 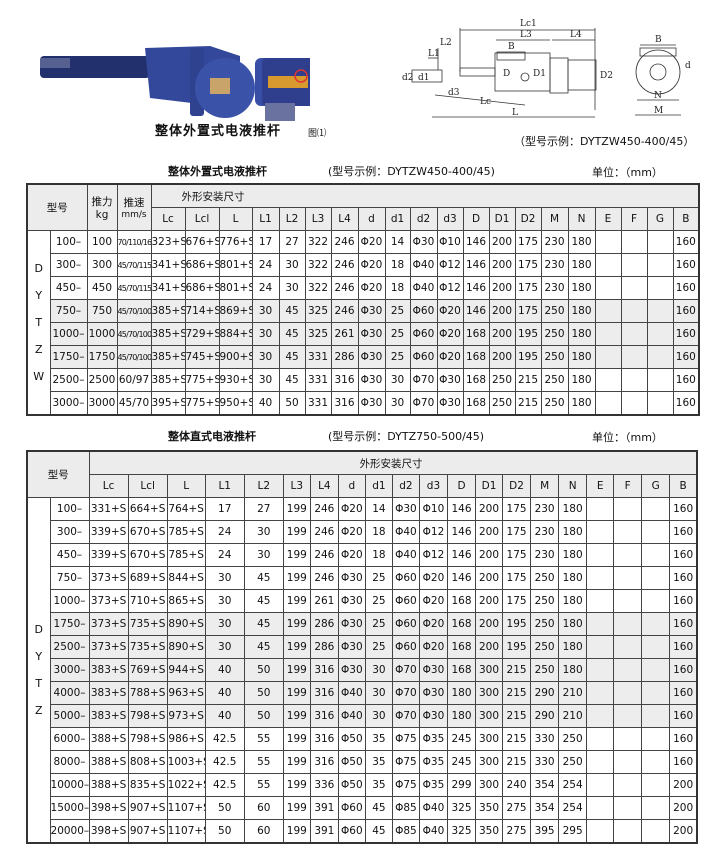 I want to click on table-cell: 45/70, so click(x=134, y=403).